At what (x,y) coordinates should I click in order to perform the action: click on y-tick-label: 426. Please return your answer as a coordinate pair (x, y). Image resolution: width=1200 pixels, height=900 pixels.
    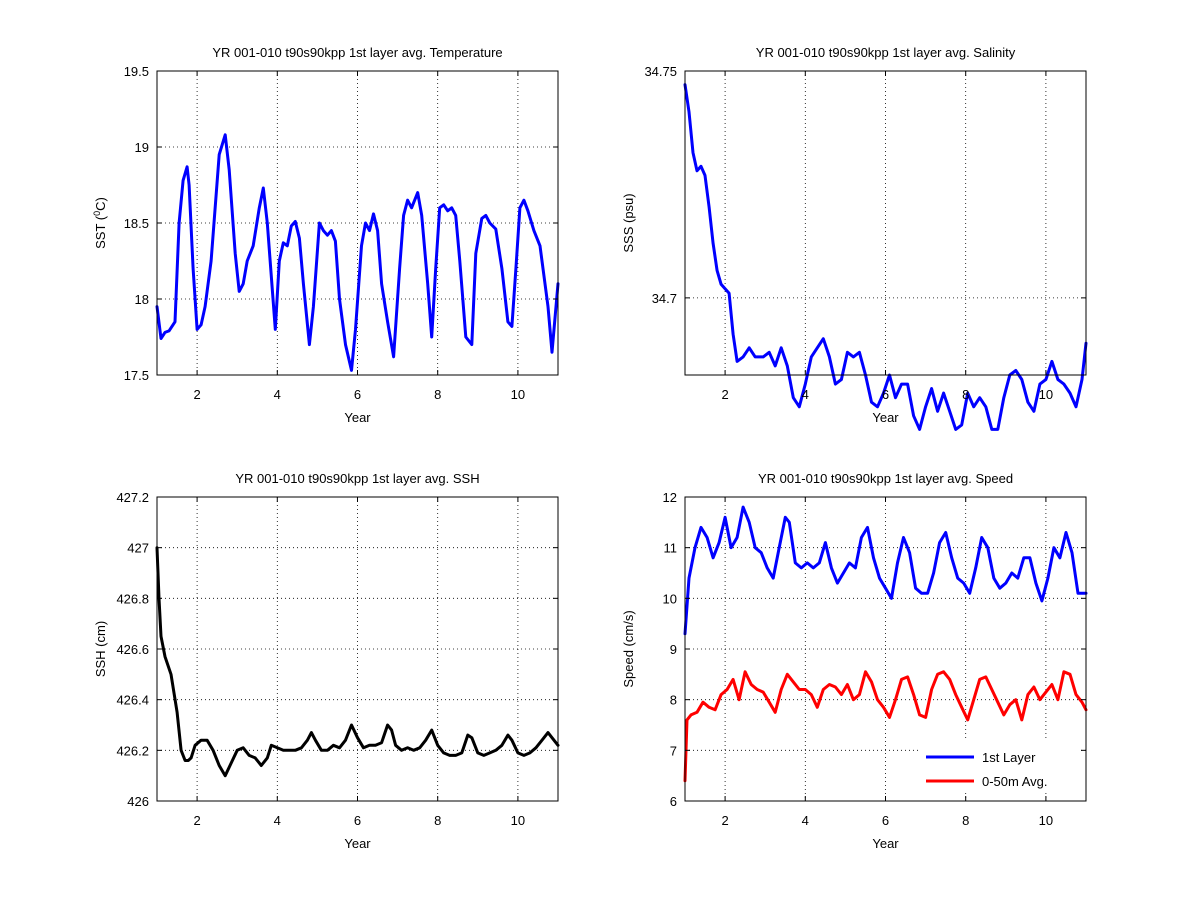
    Looking at the image, I should click on (138, 801).